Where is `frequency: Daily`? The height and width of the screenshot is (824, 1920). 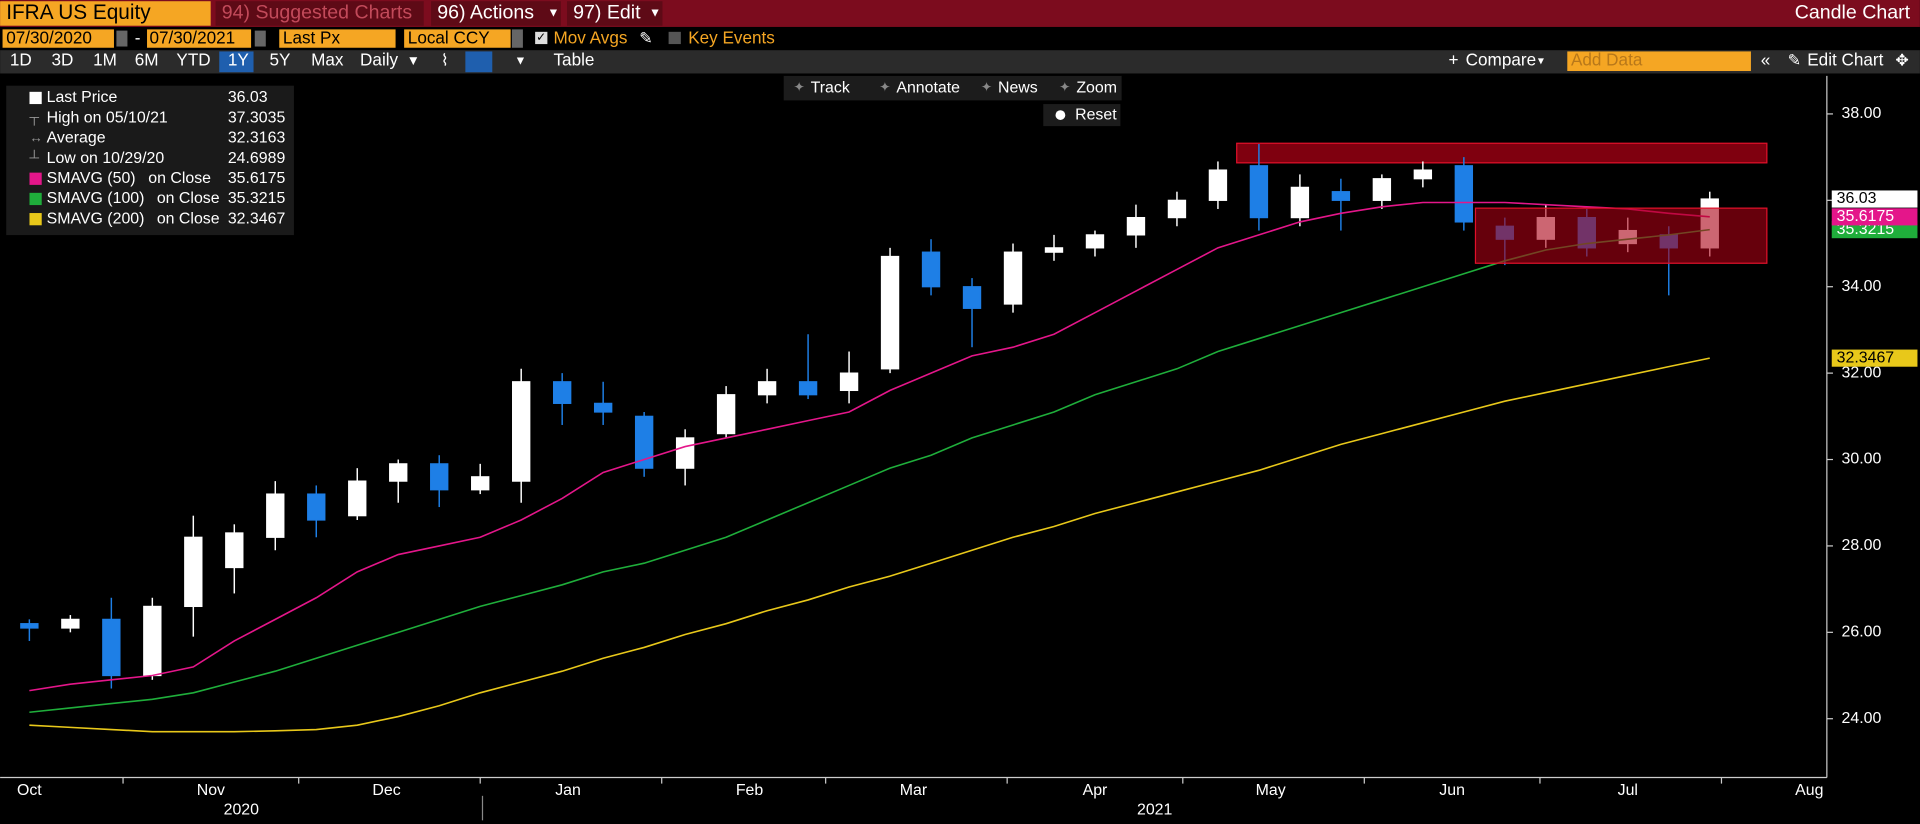 frequency: Daily is located at coordinates (379, 60).